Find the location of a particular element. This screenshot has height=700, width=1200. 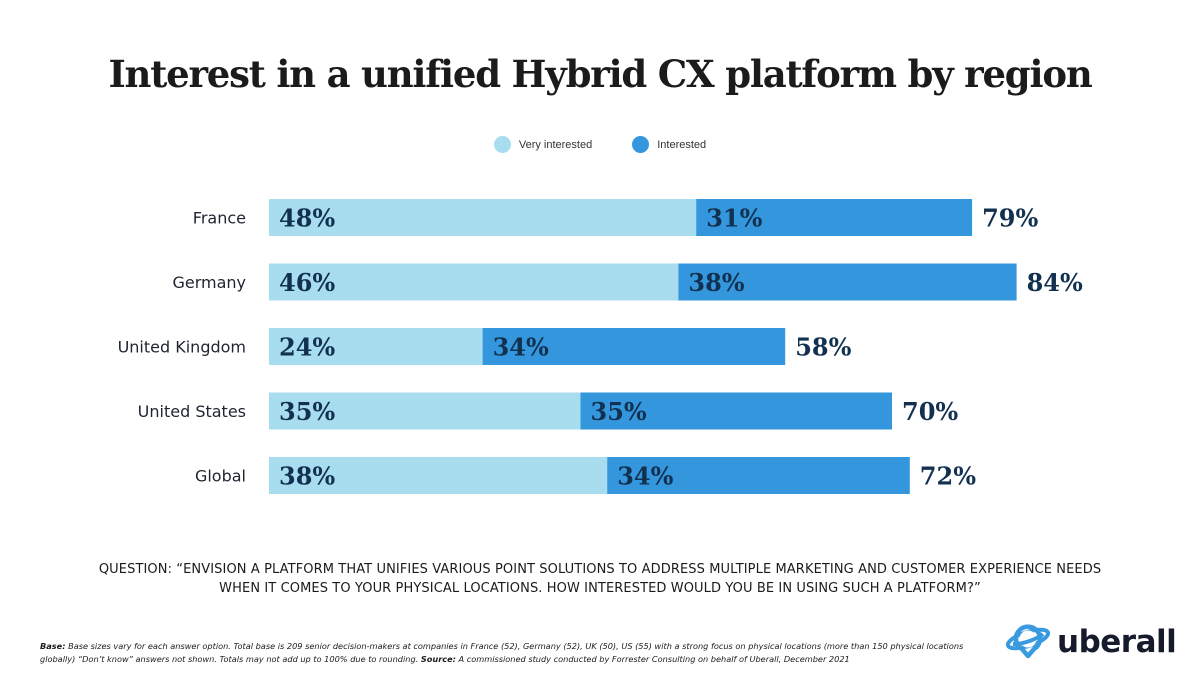

legend-item-interested: Interested is located at coordinates (669, 144).